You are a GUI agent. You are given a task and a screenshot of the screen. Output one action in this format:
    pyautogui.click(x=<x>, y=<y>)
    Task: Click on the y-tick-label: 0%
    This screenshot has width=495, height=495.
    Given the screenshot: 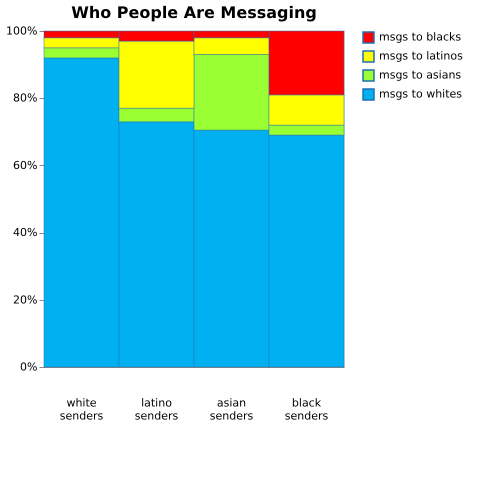 What is the action you would take?
    pyautogui.click(x=29, y=367)
    